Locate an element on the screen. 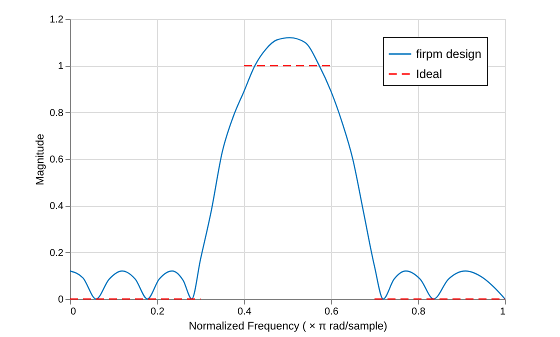 This screenshot has height=337, width=560. y-tick-label: 0.6 is located at coordinates (57, 160).